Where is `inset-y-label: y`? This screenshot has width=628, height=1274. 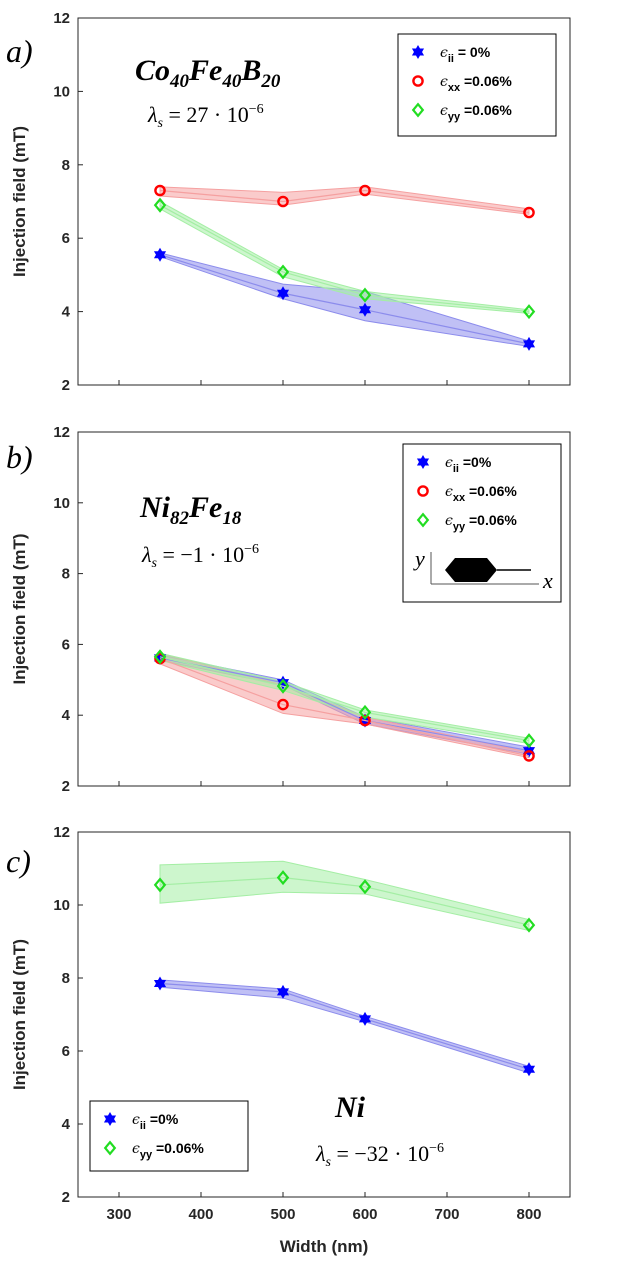
inset-y-label: y is located at coordinates (419, 558).